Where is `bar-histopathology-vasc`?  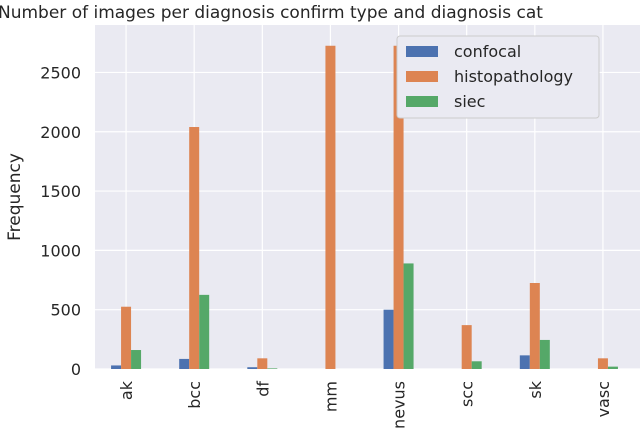
bar-histopathology-vasc is located at coordinates (602, 363).